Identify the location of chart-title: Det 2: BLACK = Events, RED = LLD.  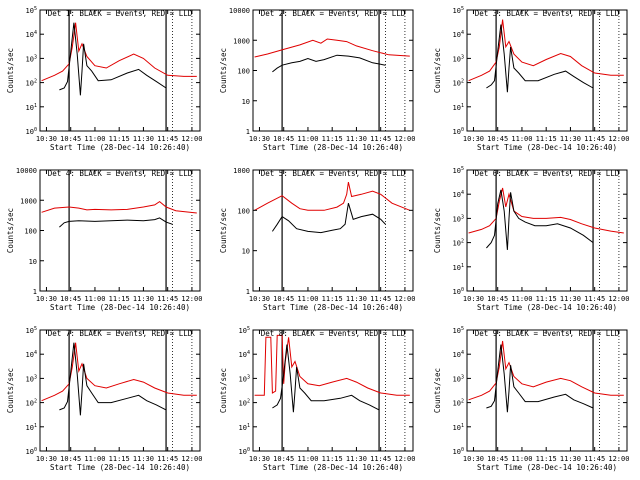
(333, 13).